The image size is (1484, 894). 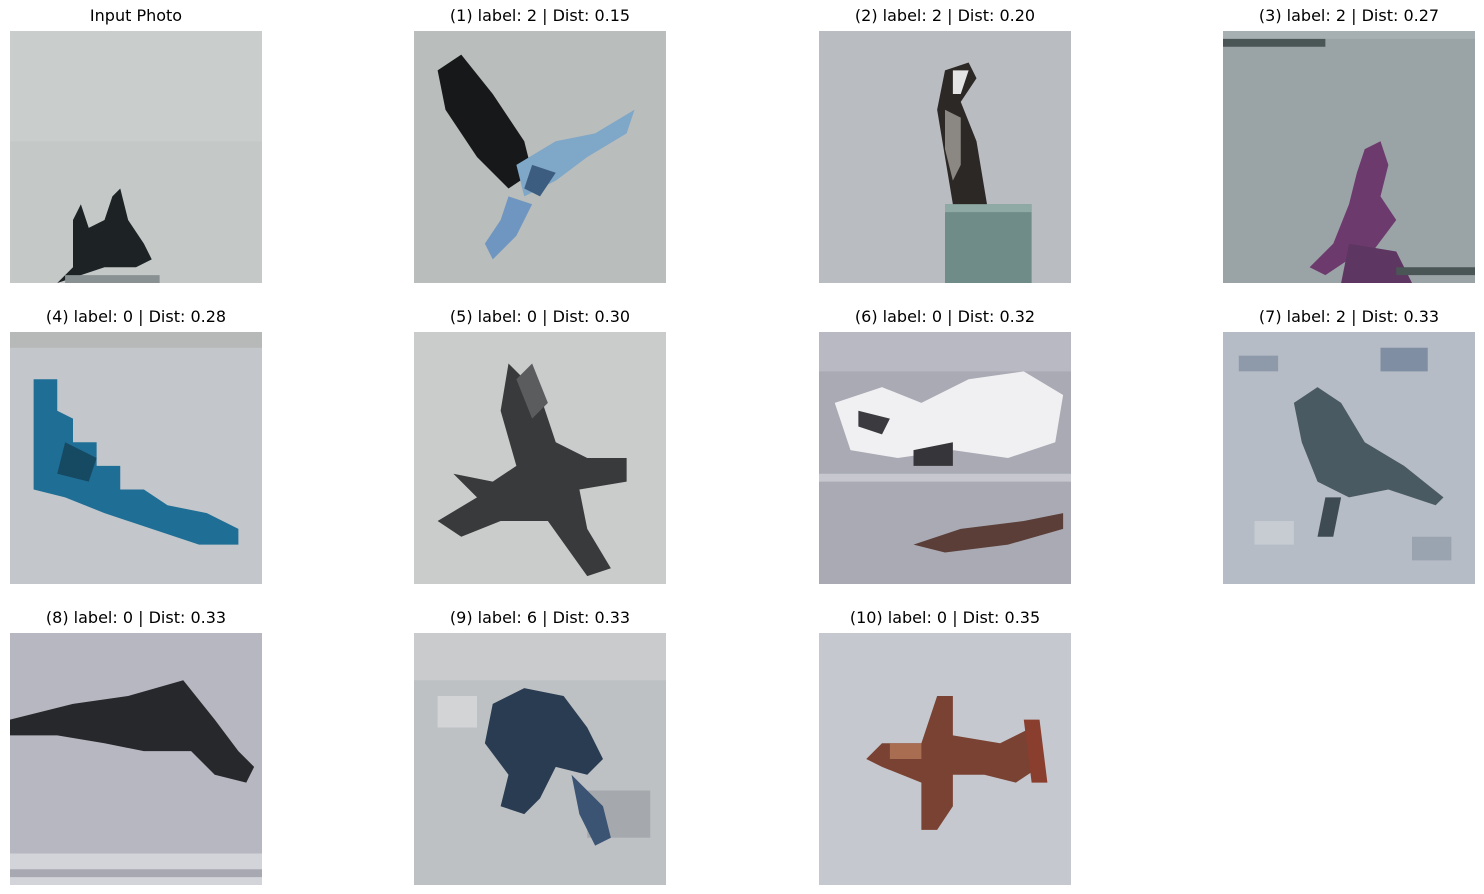 What do you see at coordinates (945, 316) in the screenshot?
I see `panel-title: (6) label: 0 | Dist: 0.32` at bounding box center [945, 316].